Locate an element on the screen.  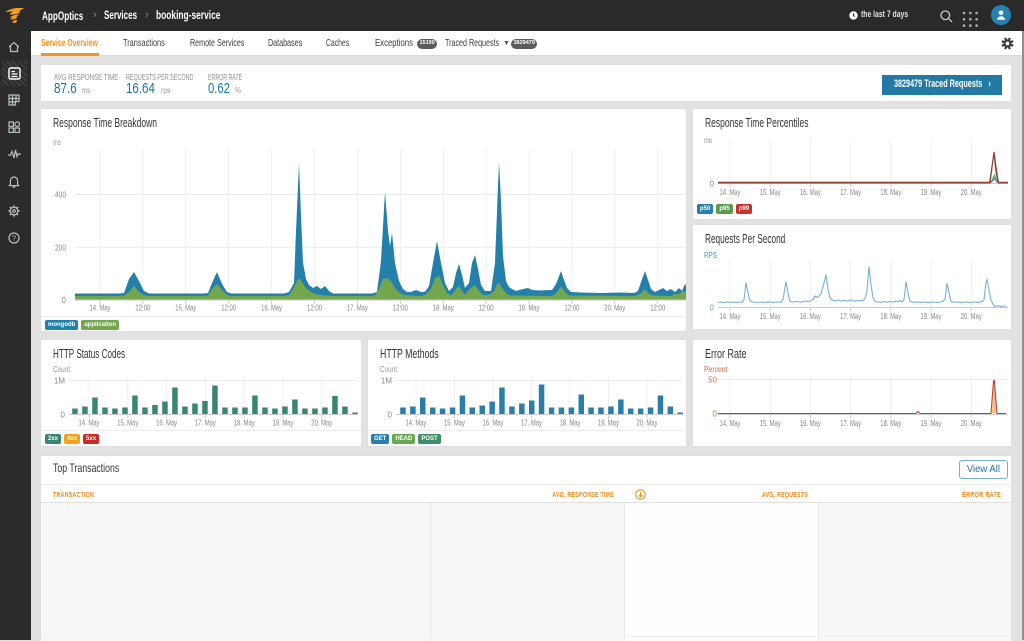
svg-text: 200 is located at coordinates (60, 247).